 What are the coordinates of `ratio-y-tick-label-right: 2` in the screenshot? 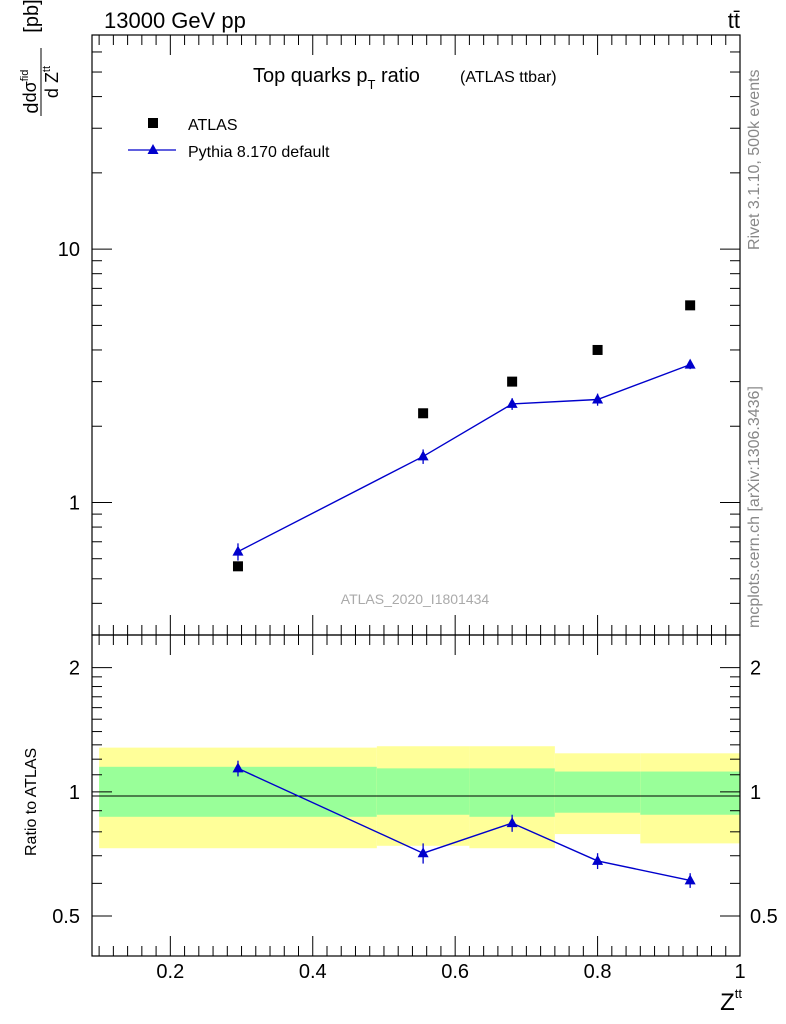 It's located at (755, 669).